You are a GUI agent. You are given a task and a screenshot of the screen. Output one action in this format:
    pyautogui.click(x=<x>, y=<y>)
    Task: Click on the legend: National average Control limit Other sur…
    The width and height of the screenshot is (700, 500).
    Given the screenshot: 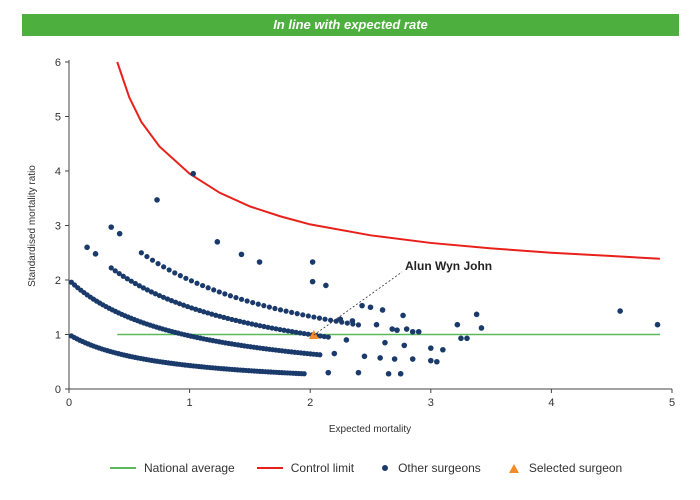 What is the action you would take?
    pyautogui.click(x=395, y=468)
    